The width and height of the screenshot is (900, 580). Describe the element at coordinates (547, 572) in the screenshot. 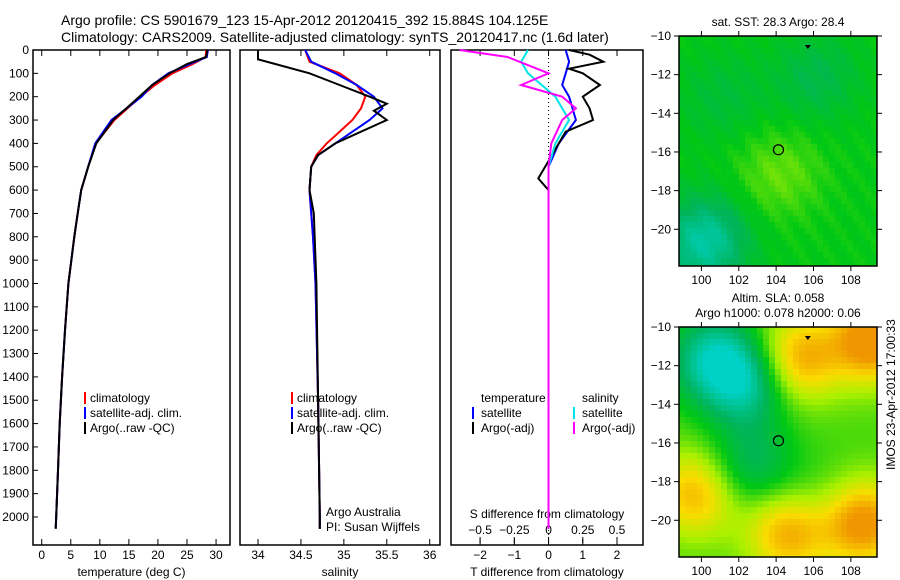

I see `x-axis-label: T difference from climatology` at that location.